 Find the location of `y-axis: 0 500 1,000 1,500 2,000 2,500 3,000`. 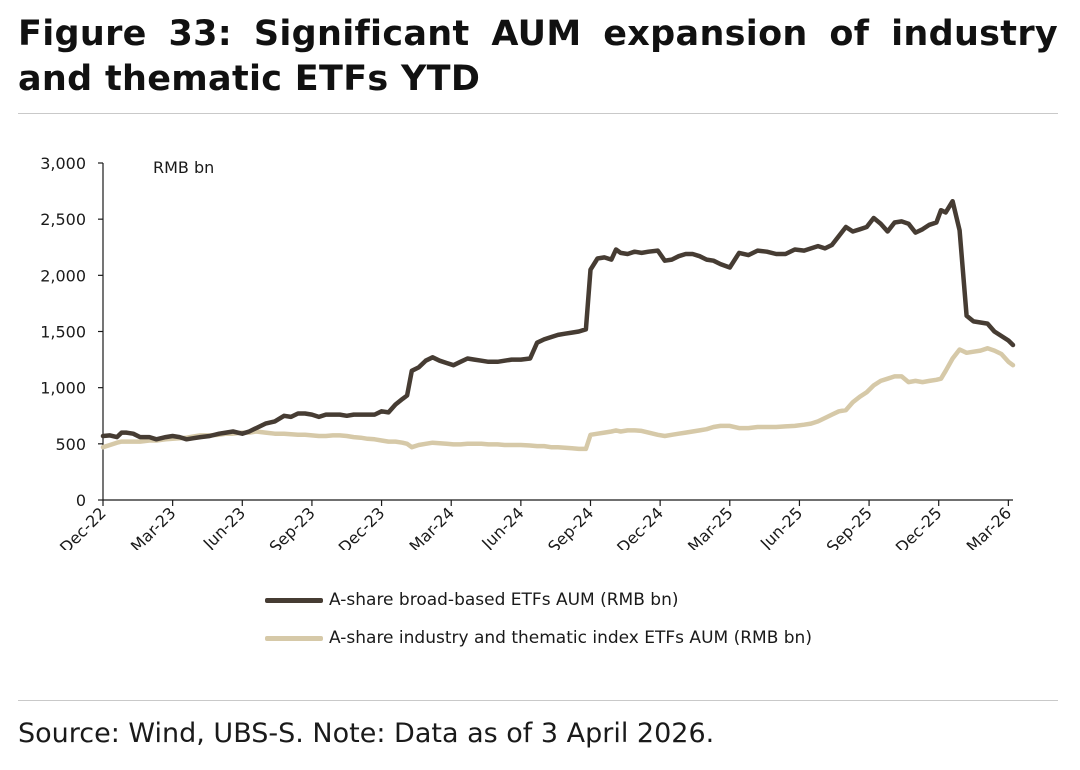

y-axis: 0 500 1,000 1,500 2,000 2,500 3,000 is located at coordinates (72, 332).